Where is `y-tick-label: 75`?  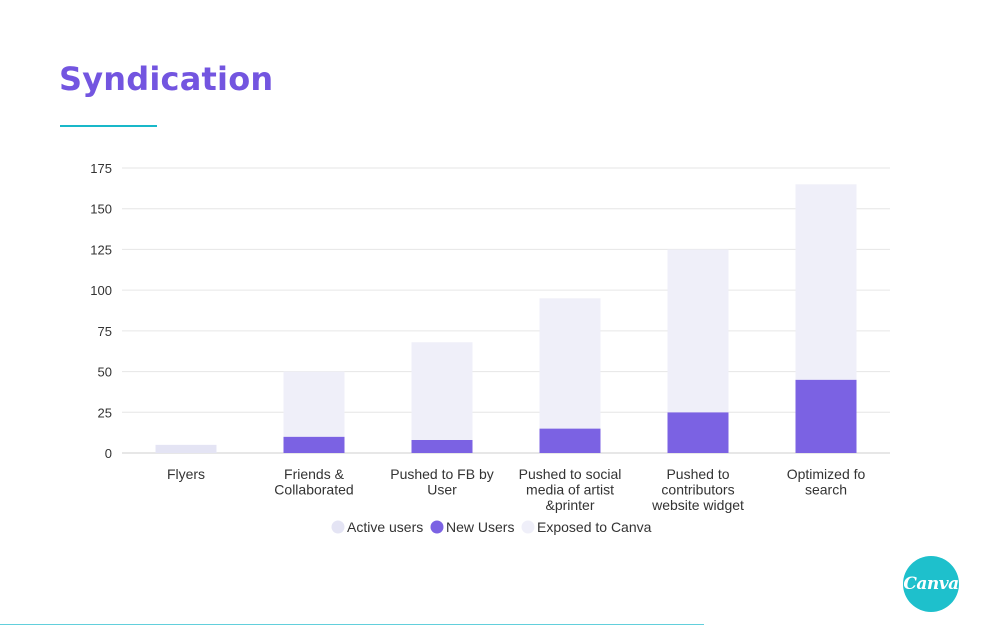 y-tick-label: 75 is located at coordinates (105, 331).